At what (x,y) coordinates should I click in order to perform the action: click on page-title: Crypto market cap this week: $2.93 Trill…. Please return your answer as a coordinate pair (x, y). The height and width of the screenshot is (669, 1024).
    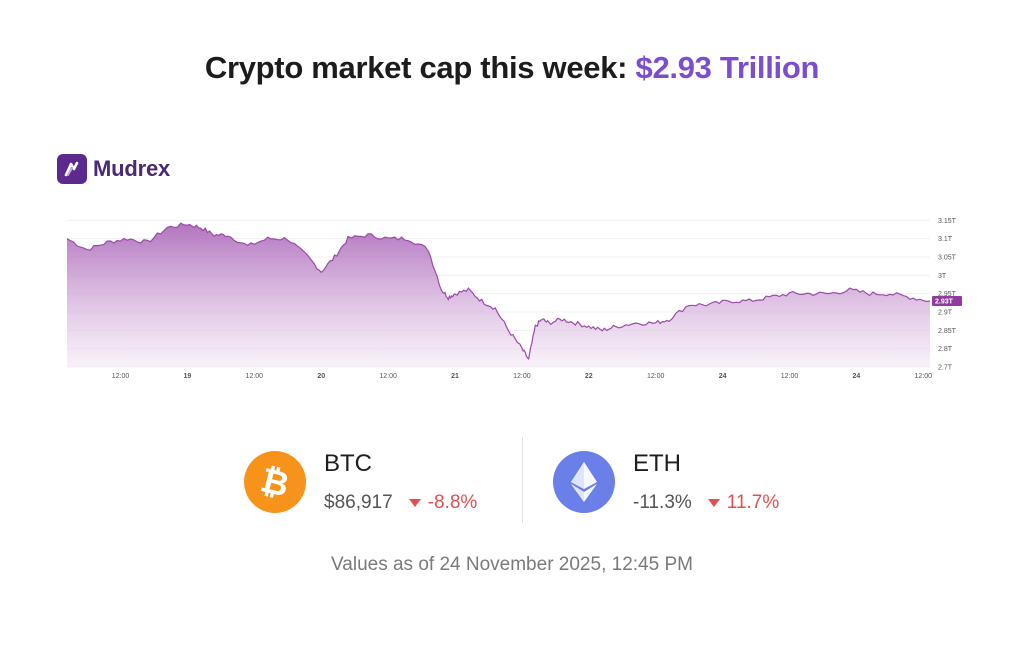
    Looking at the image, I should click on (512, 68).